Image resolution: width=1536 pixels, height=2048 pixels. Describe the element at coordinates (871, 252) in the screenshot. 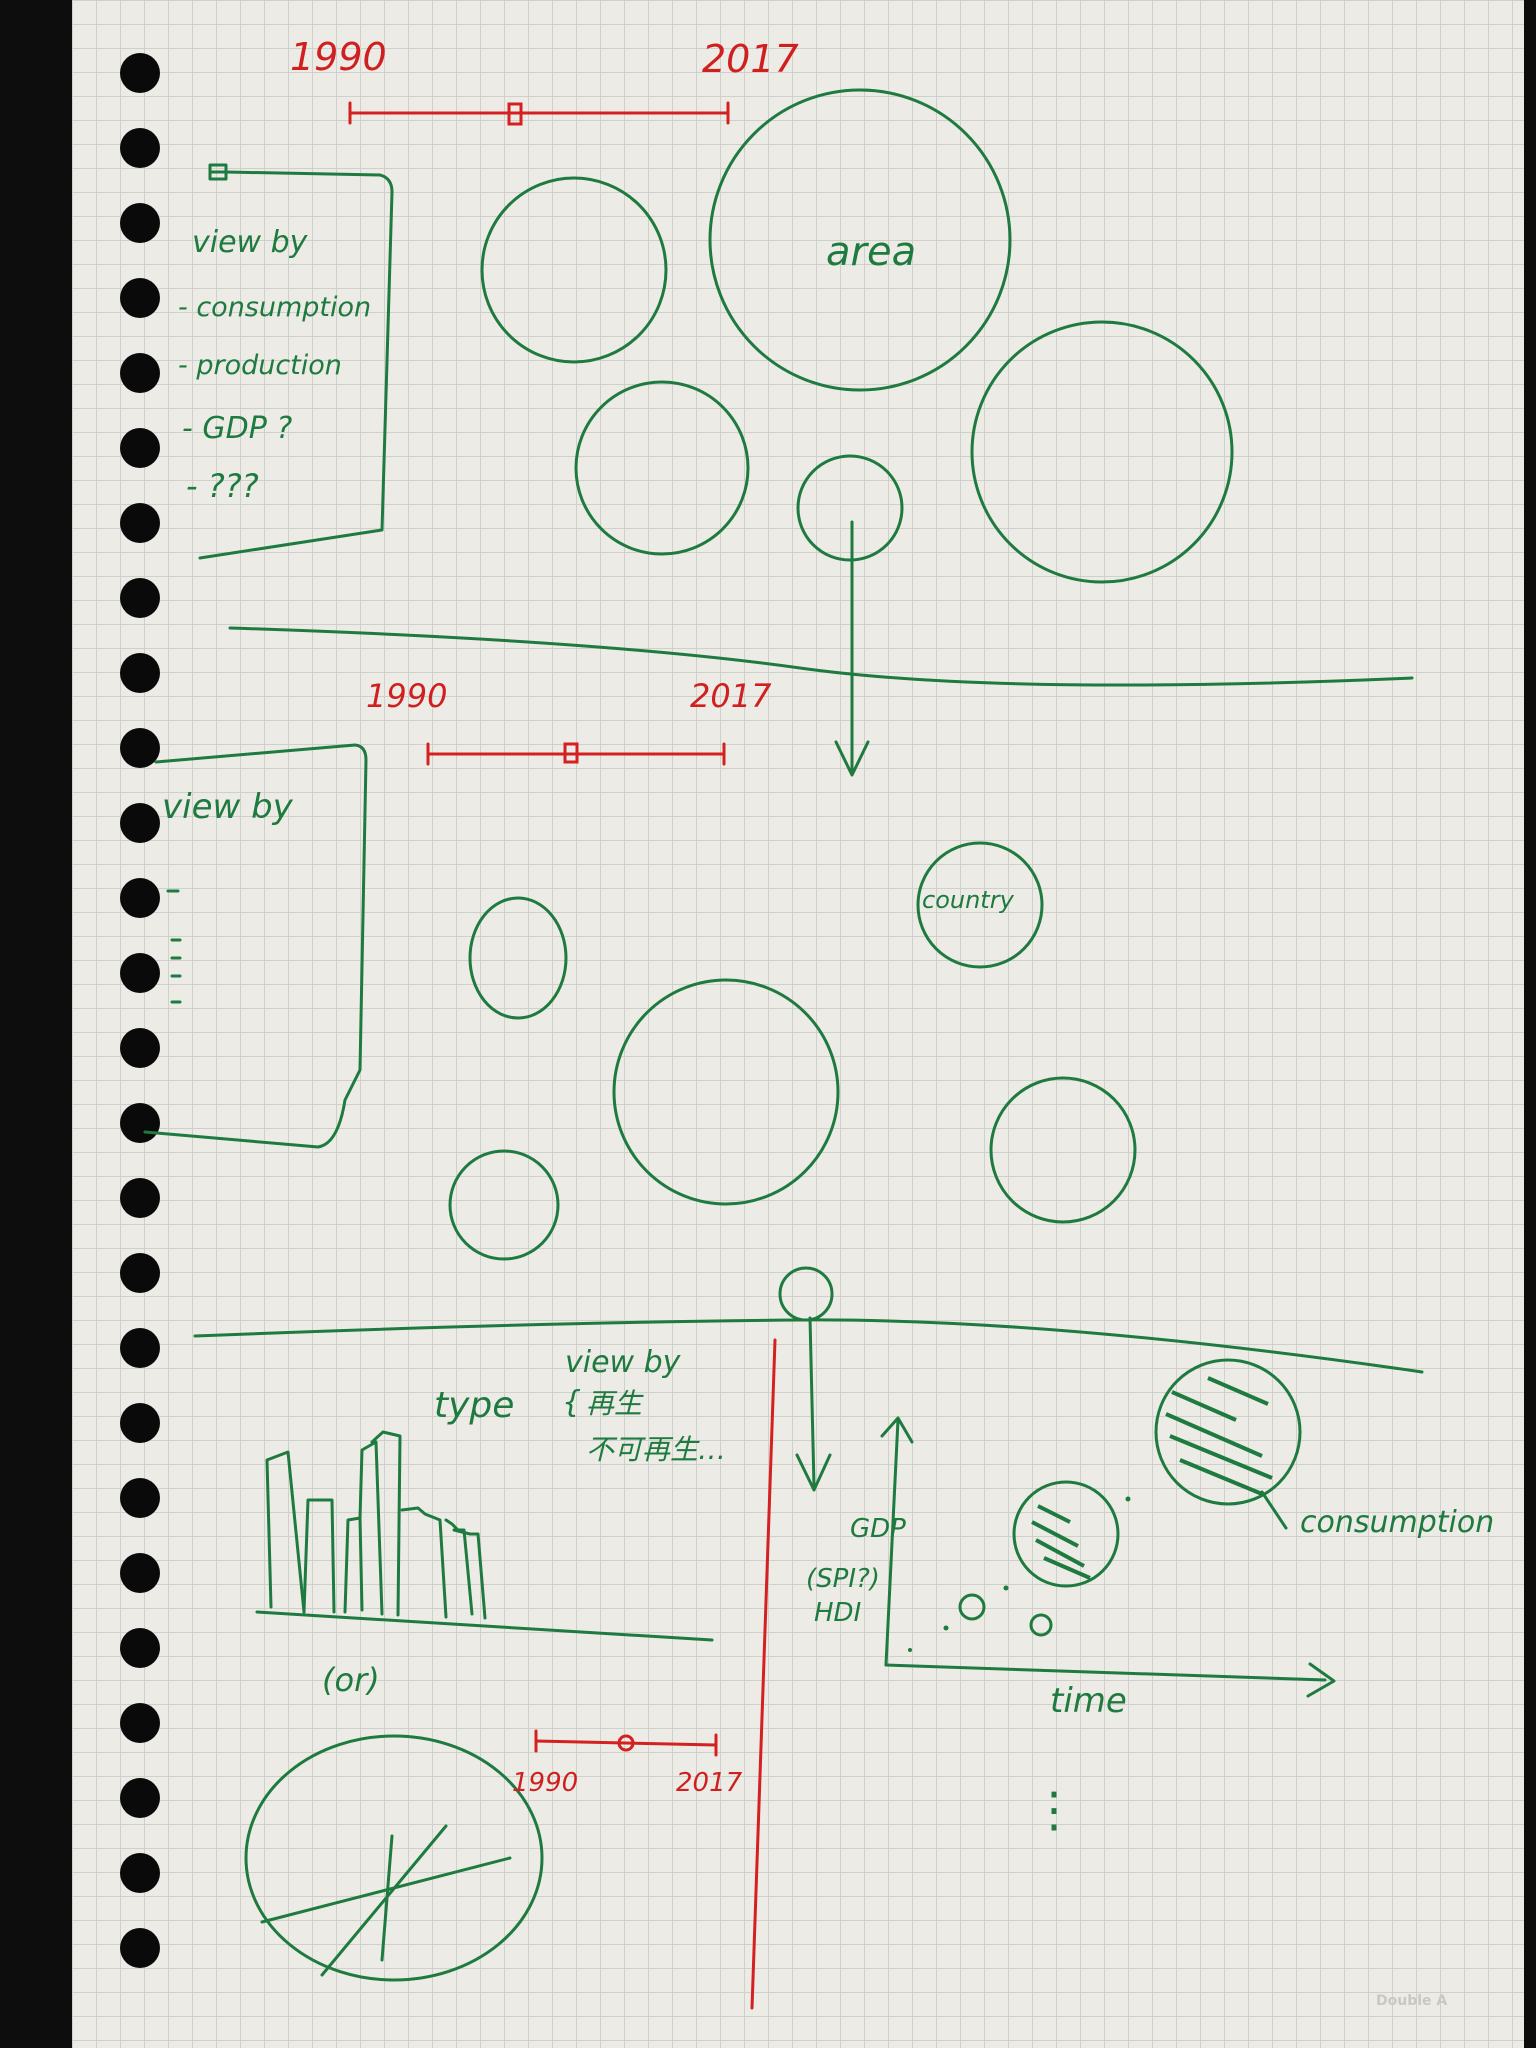

I see `bubble-label-area: area` at that location.